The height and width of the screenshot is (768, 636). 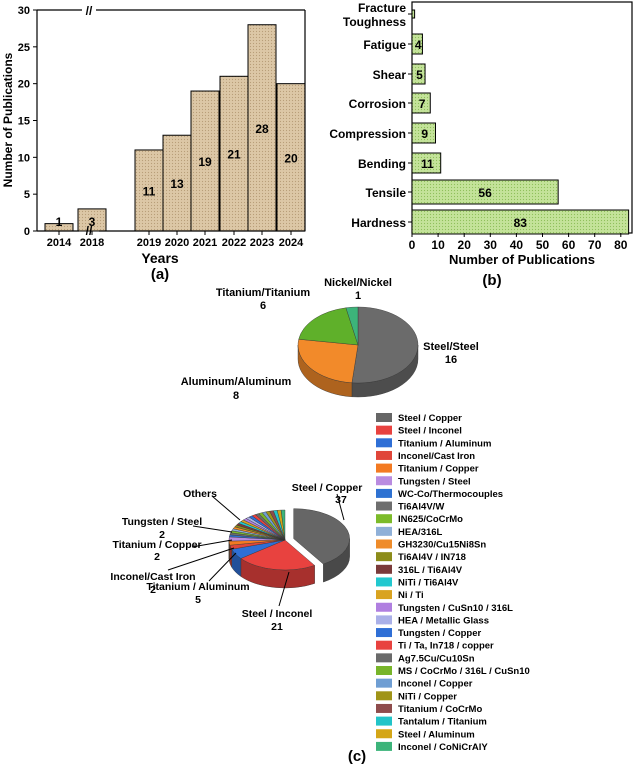 What do you see at coordinates (522, 259) in the screenshot?
I see `chart-b-x-axis-label: Number of Publications` at bounding box center [522, 259].